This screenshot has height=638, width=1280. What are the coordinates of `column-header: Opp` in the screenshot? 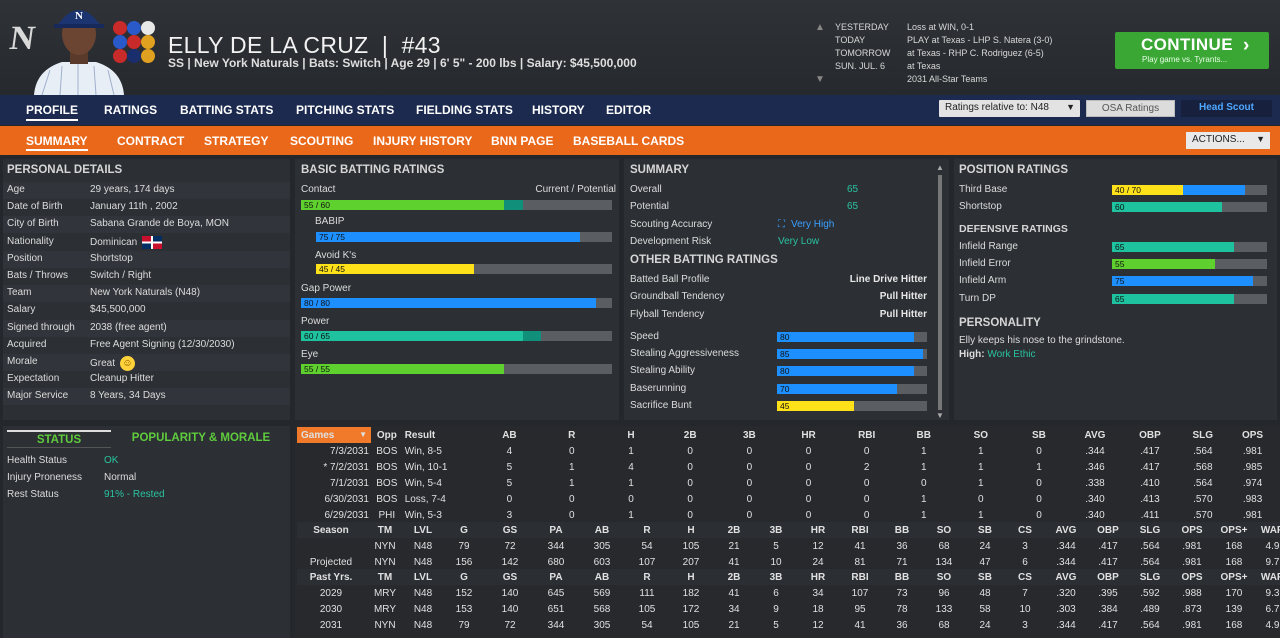 It's located at (386, 435).